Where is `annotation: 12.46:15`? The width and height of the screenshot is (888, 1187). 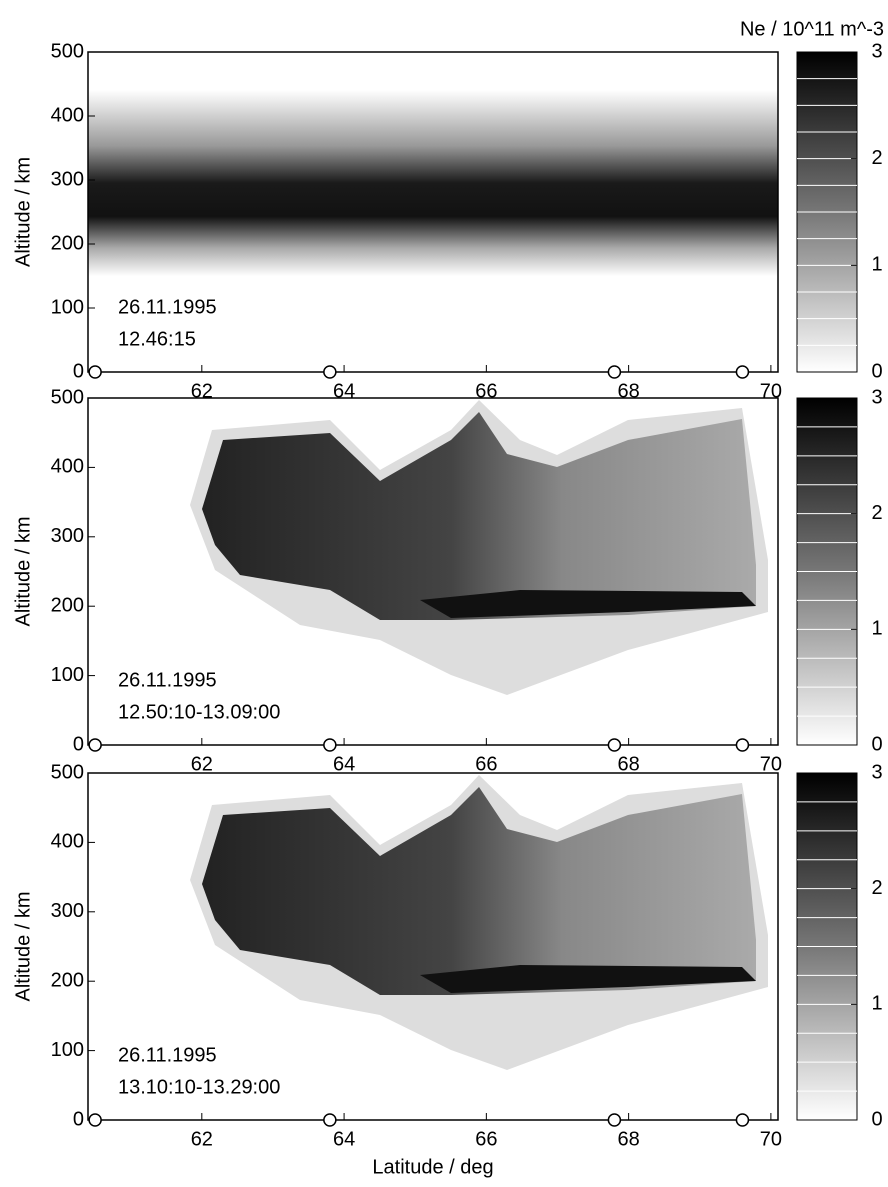 annotation: 12.46:15 is located at coordinates (157, 339).